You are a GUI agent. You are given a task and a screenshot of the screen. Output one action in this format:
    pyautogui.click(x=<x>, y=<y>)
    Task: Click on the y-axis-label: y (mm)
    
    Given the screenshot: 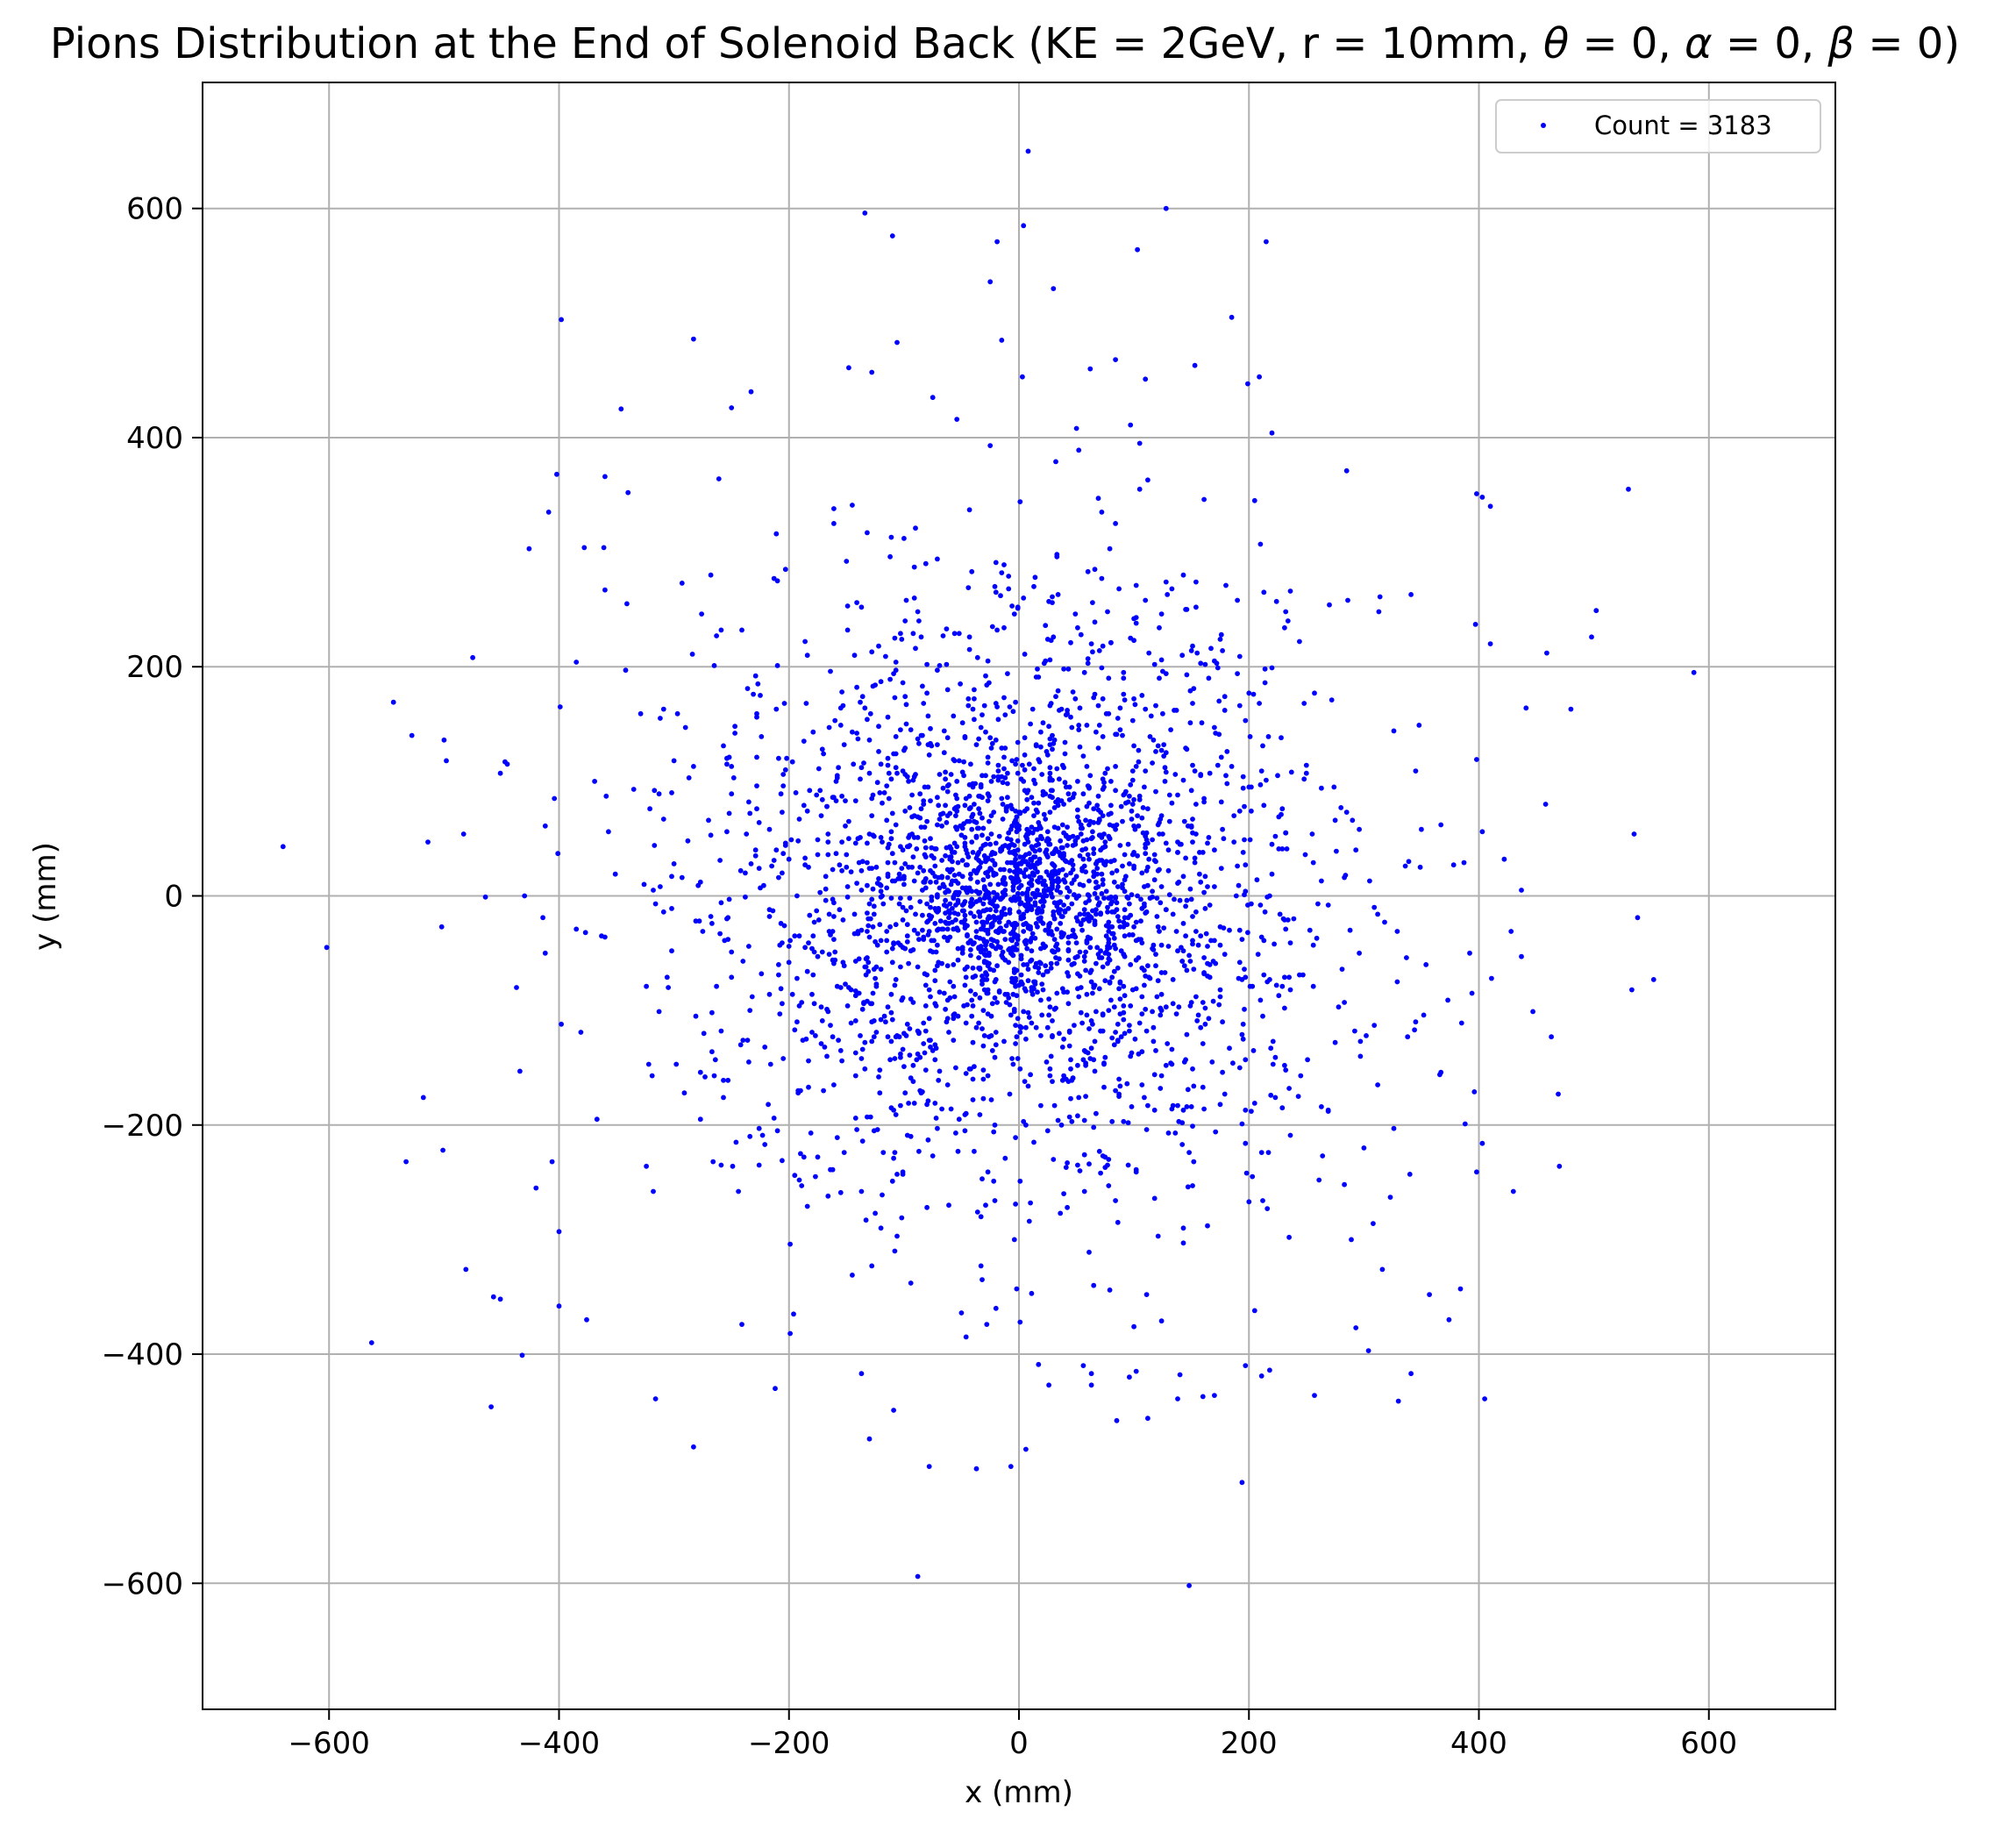 What is the action you would take?
    pyautogui.click(x=45, y=896)
    